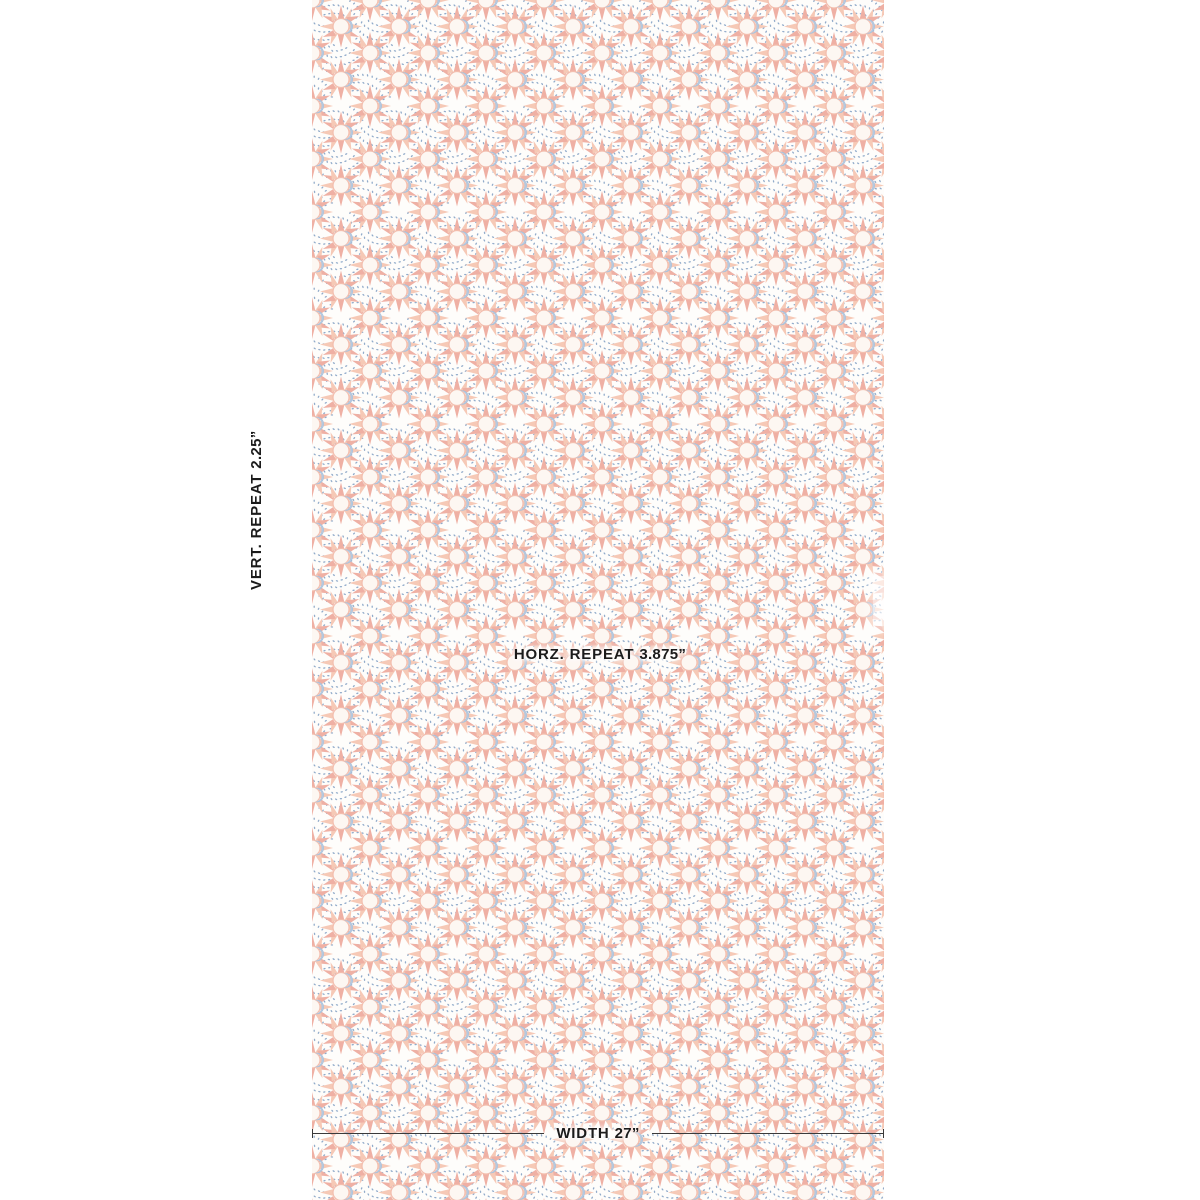 This screenshot has width=1200, height=1200. I want to click on width-label: WIDTH 27”, so click(597, 1133).